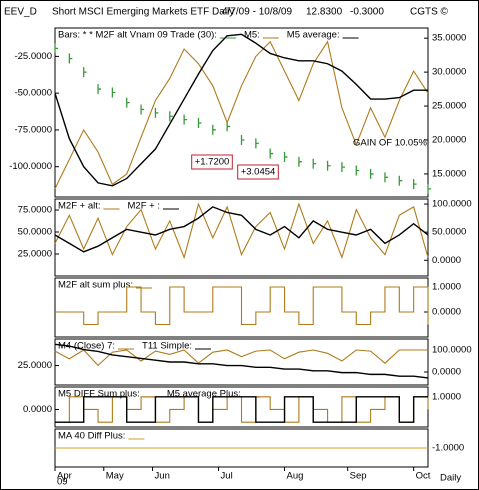  I want to click on legend-label: M5 average Plus:, so click(204, 394).